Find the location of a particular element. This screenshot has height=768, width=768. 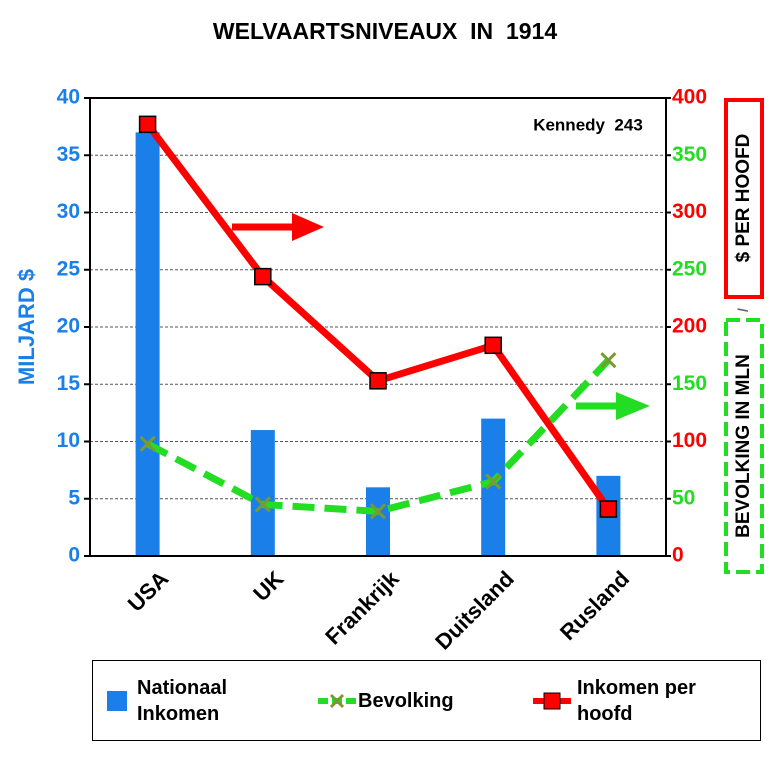

y-tick-label: 25 is located at coordinates (69, 268).